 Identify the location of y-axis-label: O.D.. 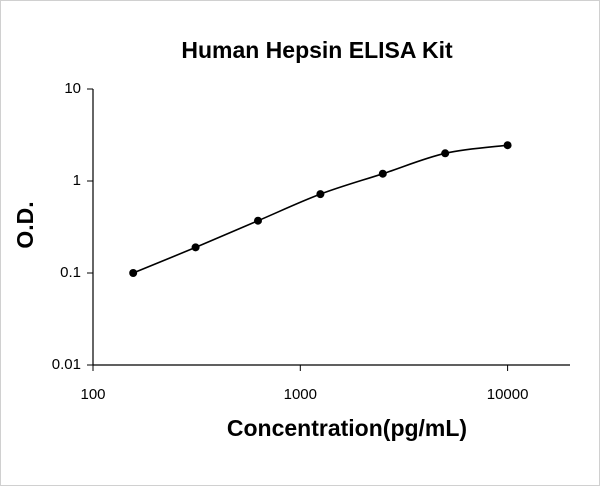
(25, 224).